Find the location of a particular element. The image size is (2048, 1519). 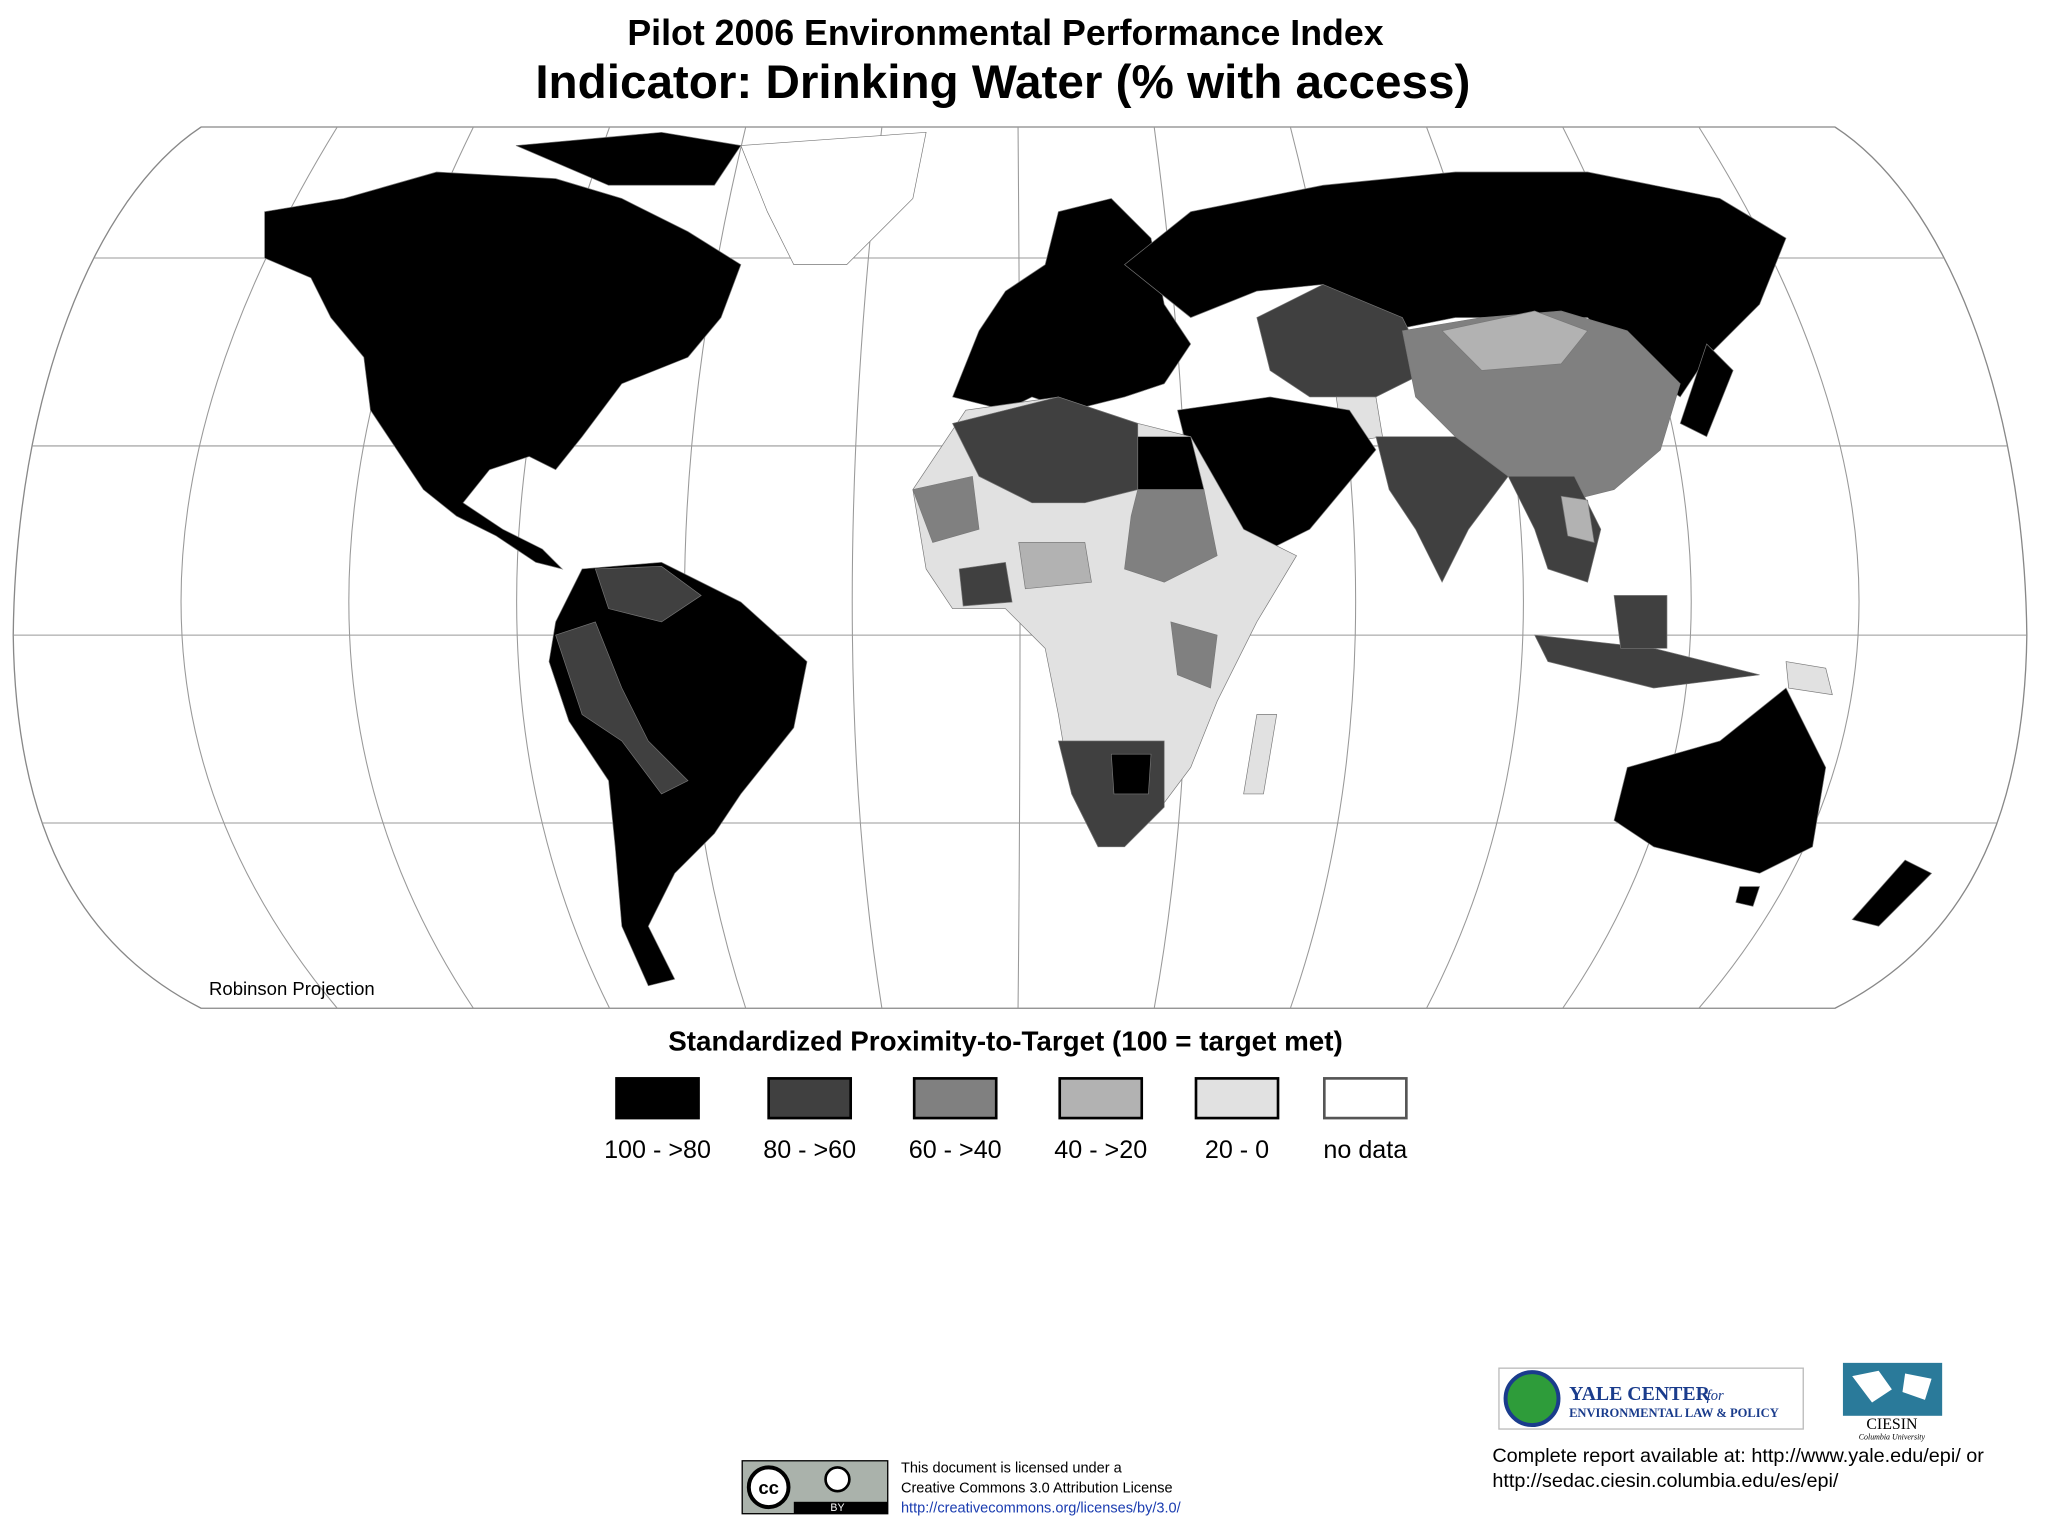

legend-label: 40 - >20 is located at coordinates (1100, 1150).